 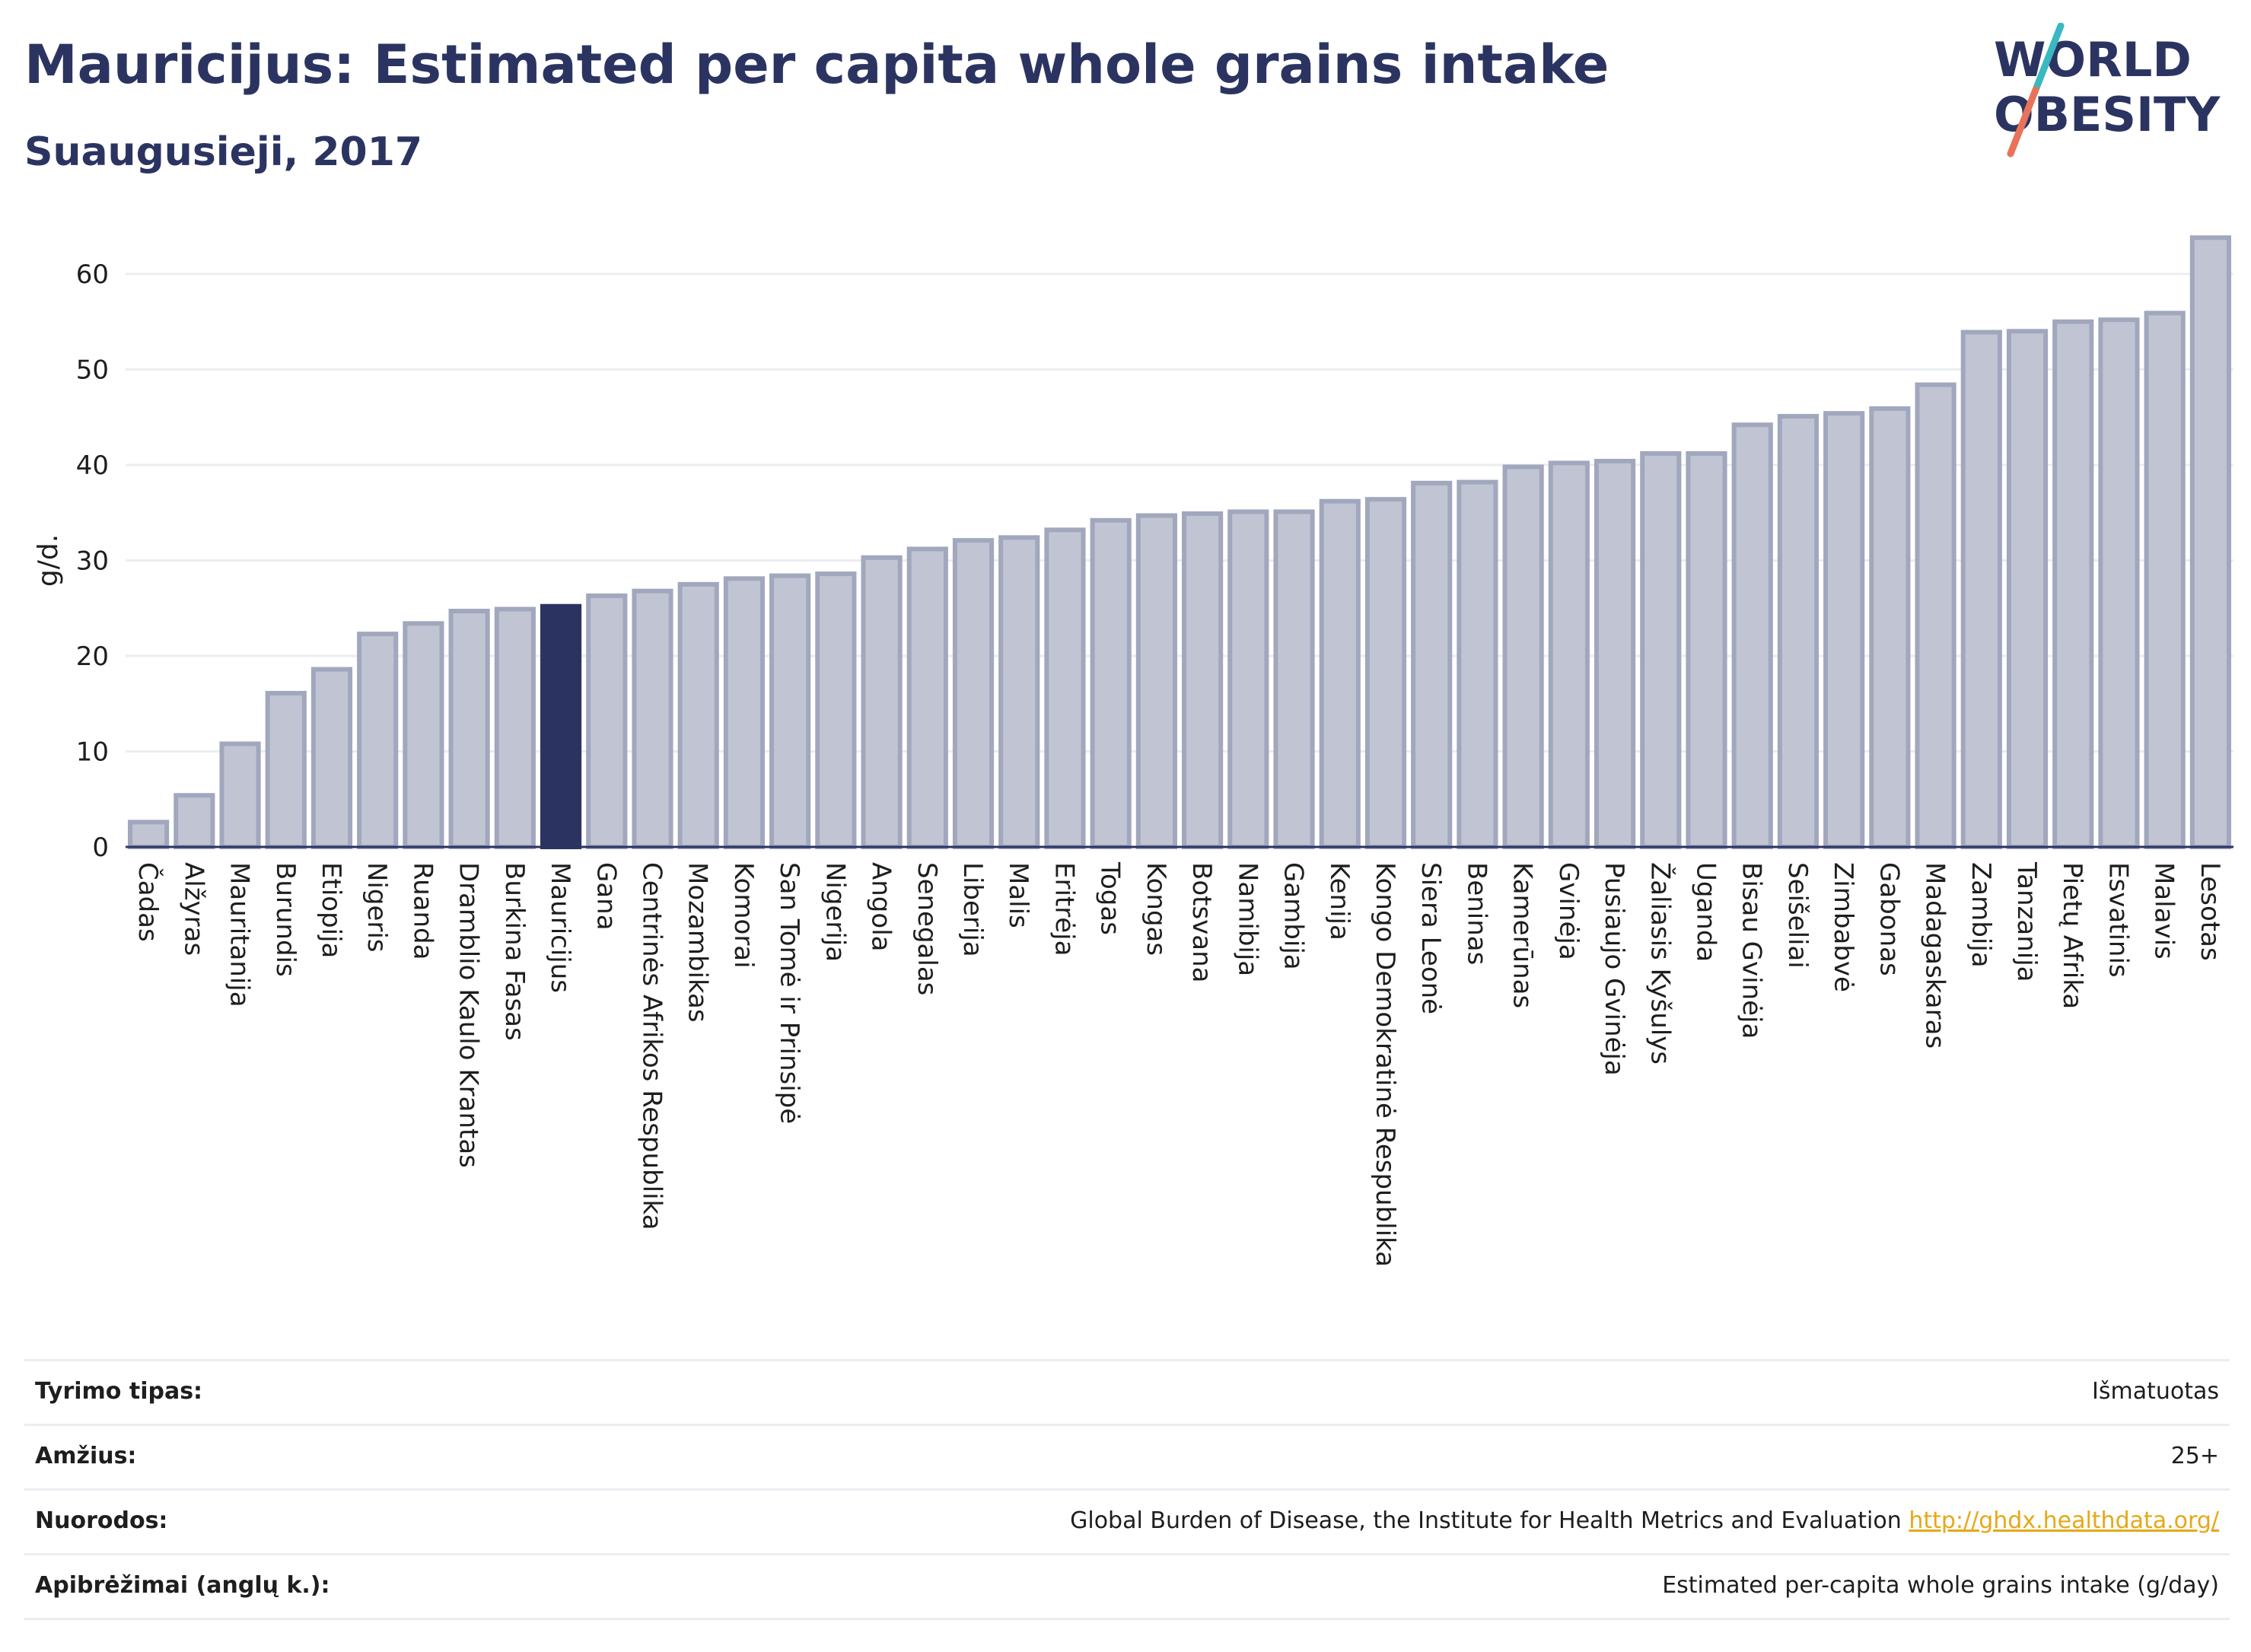 I want to click on x-tick-label: Esvatinis, so click(x=2118, y=920).